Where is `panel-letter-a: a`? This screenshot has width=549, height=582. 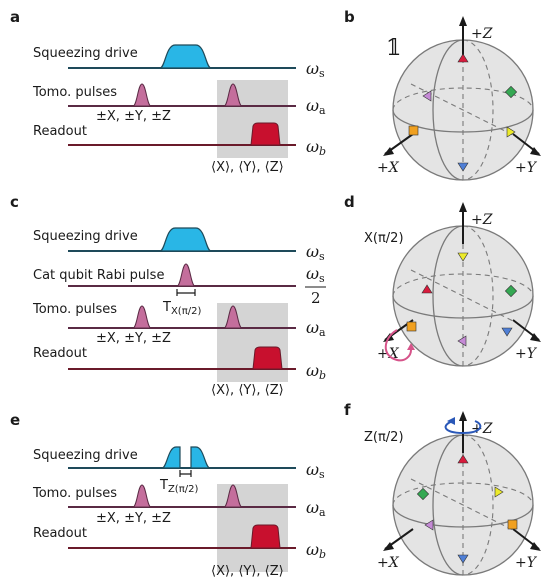
panel-letter-a: a is located at coordinates (15, 17).